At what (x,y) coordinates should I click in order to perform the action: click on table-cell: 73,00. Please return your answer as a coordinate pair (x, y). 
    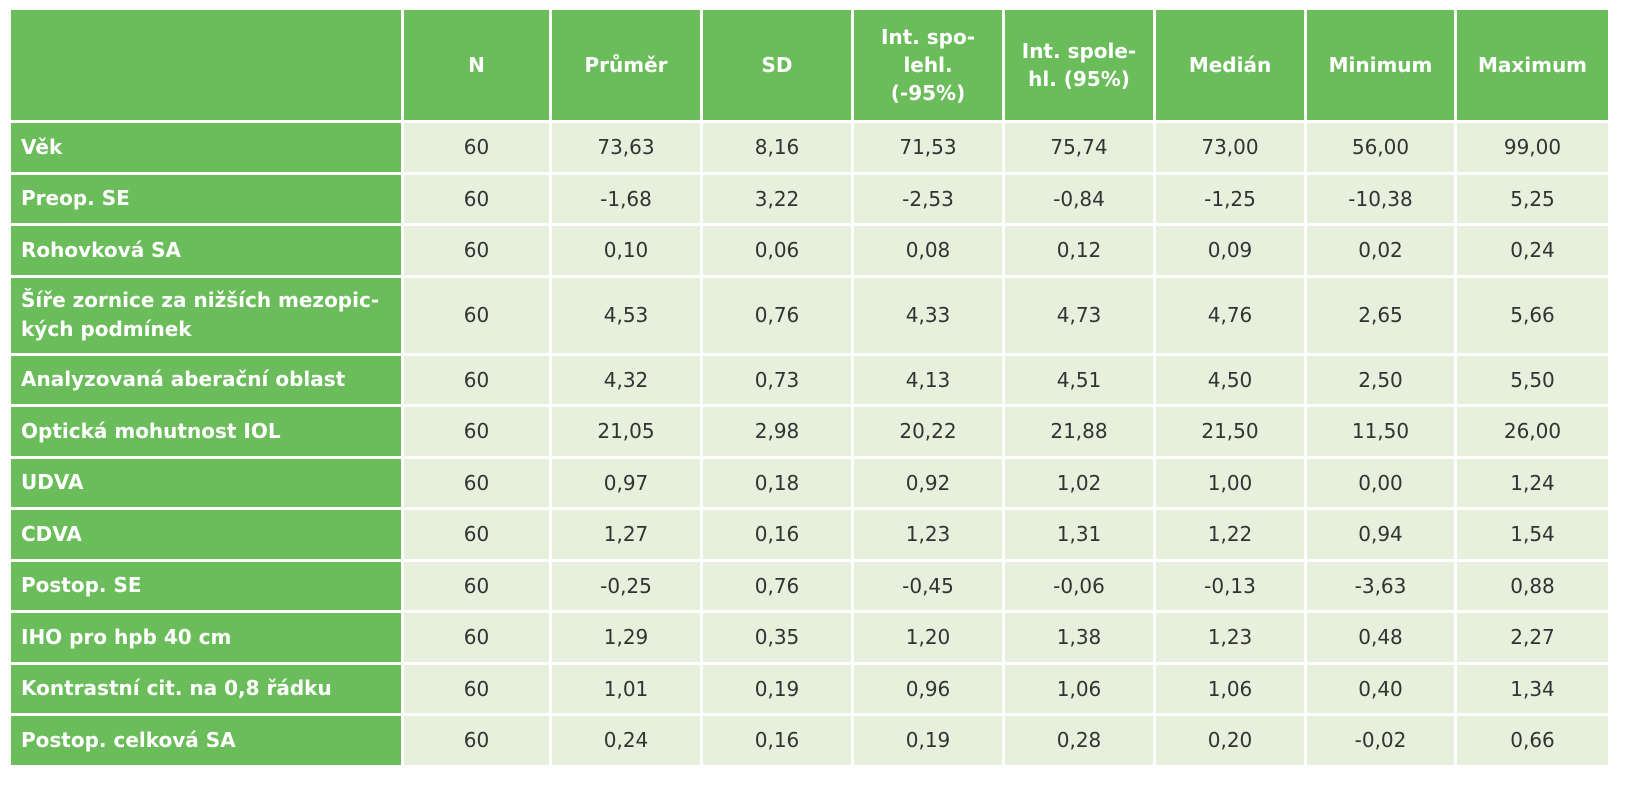
    Looking at the image, I should click on (1230, 147).